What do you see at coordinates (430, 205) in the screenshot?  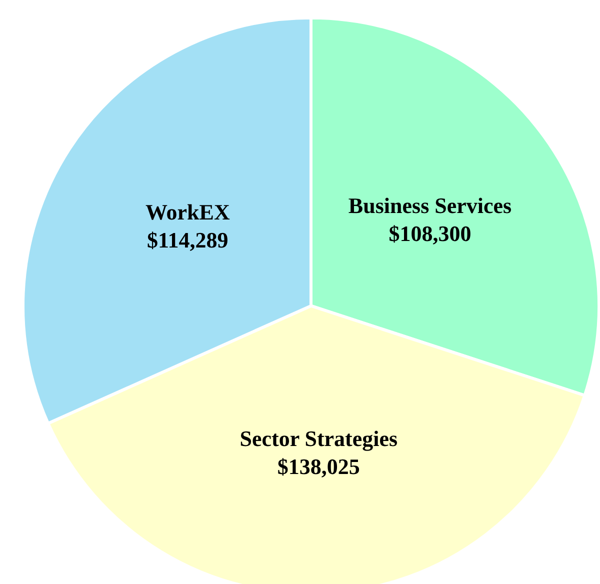 I see `slice-label: Business Services` at bounding box center [430, 205].